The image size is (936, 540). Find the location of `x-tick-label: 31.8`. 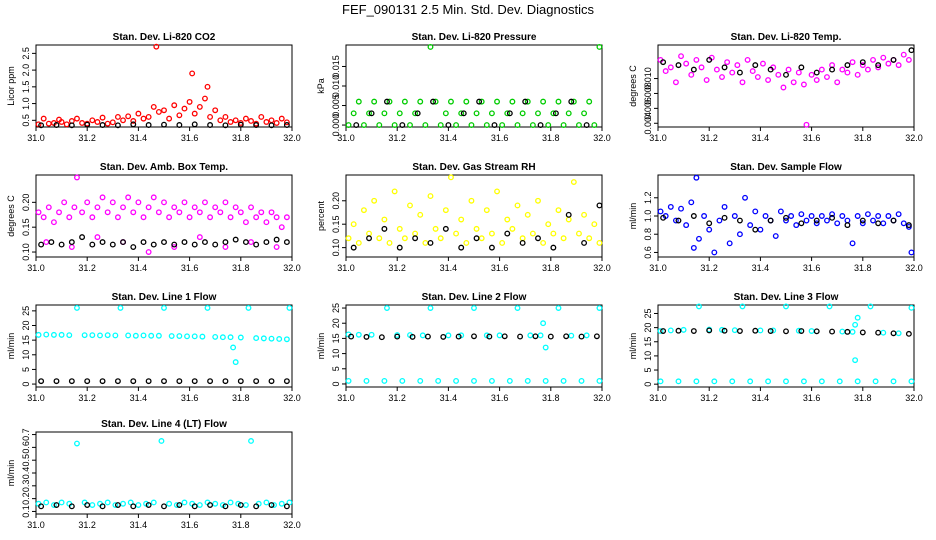

x-tick-label: 31.8 is located at coordinates (551, 138).